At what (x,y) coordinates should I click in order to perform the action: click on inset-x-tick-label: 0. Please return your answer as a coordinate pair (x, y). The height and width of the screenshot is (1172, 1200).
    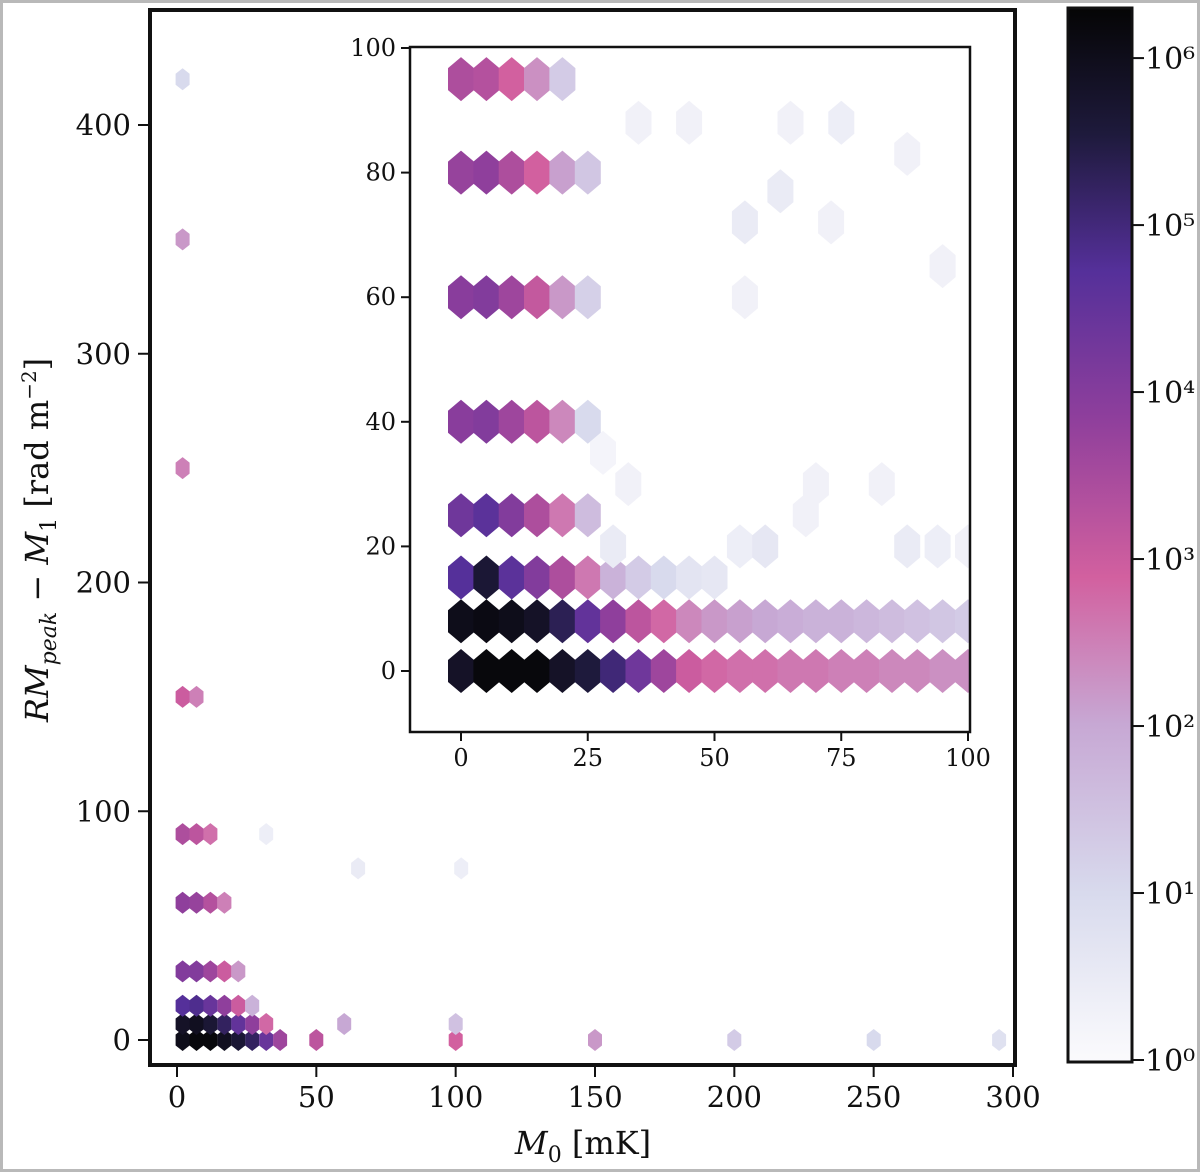
    Looking at the image, I should click on (460, 758).